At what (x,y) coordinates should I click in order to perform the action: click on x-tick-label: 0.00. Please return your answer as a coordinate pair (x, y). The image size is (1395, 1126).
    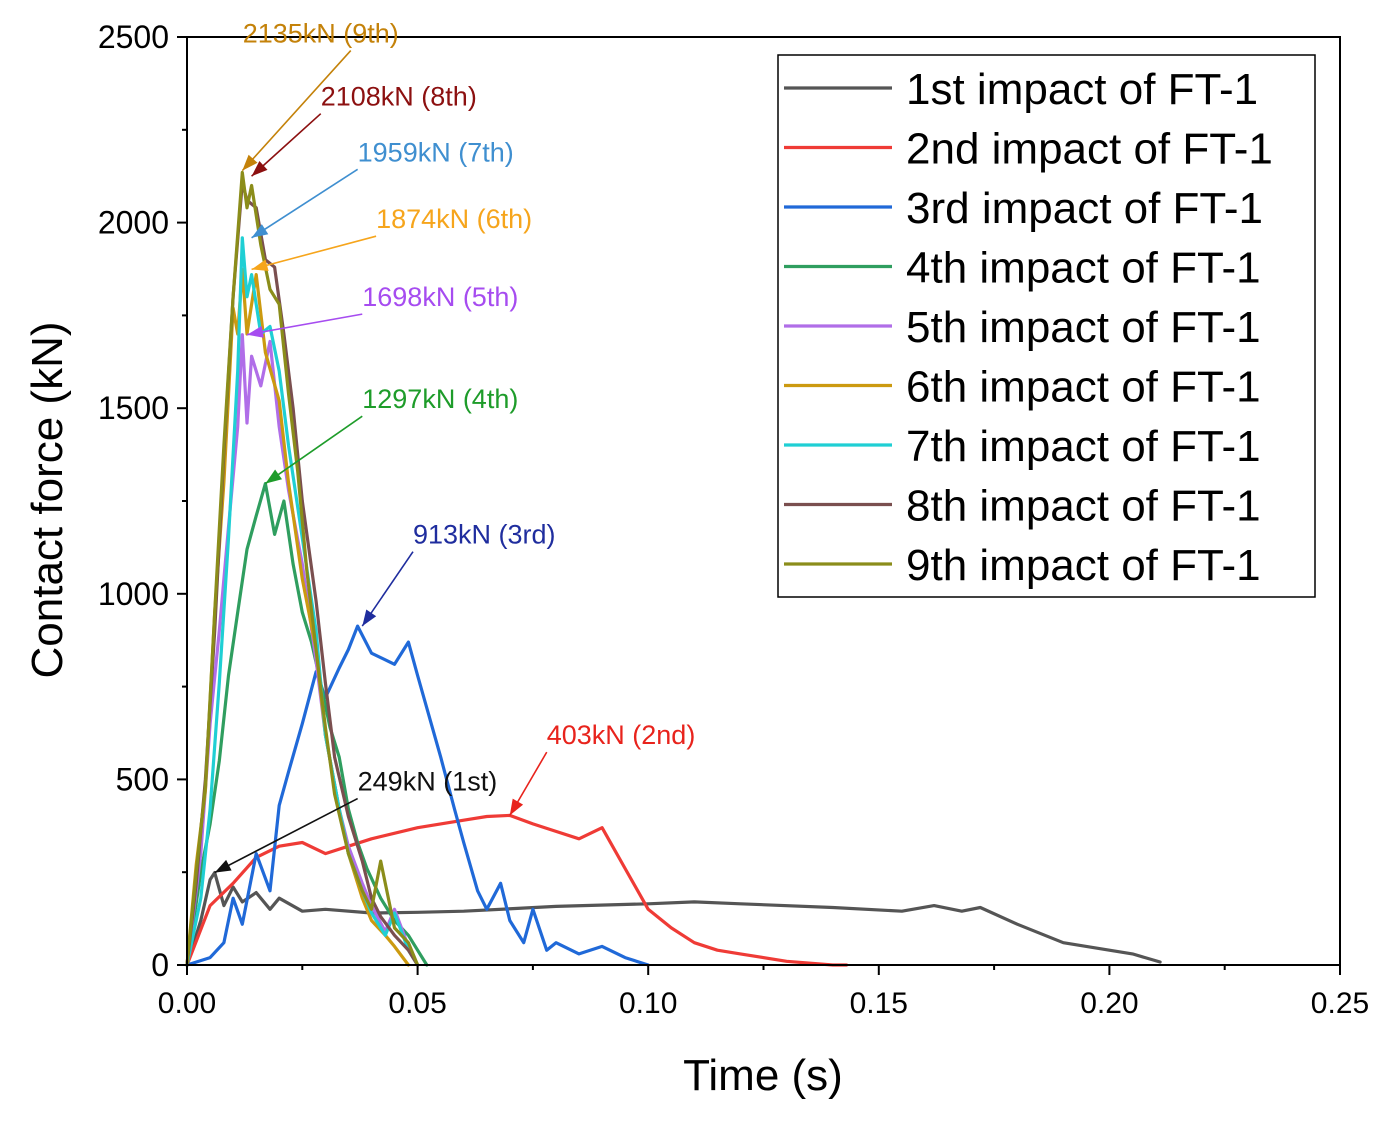
    Looking at the image, I should click on (187, 1003).